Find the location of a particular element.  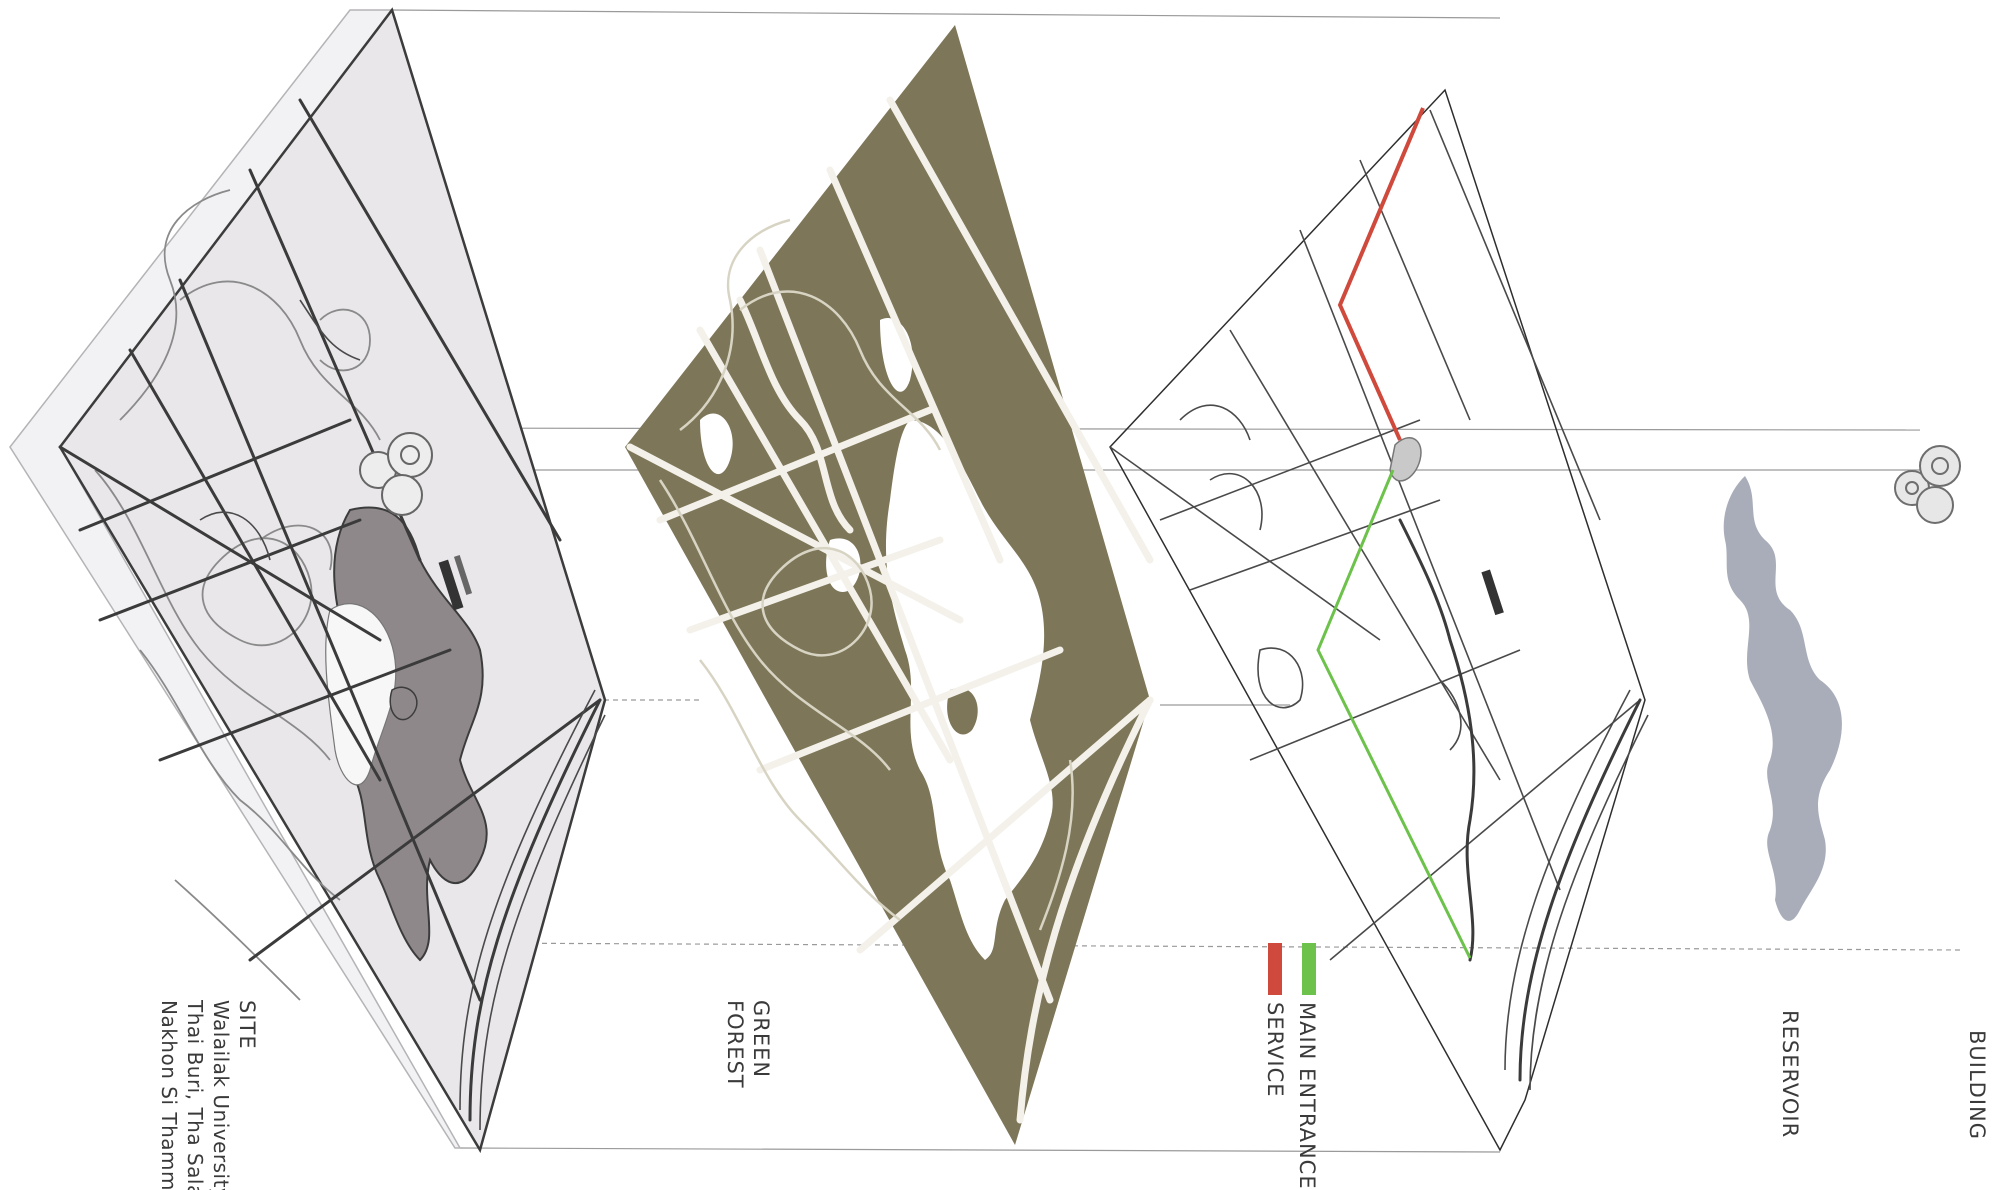

site-building is located at coordinates (396, 474).